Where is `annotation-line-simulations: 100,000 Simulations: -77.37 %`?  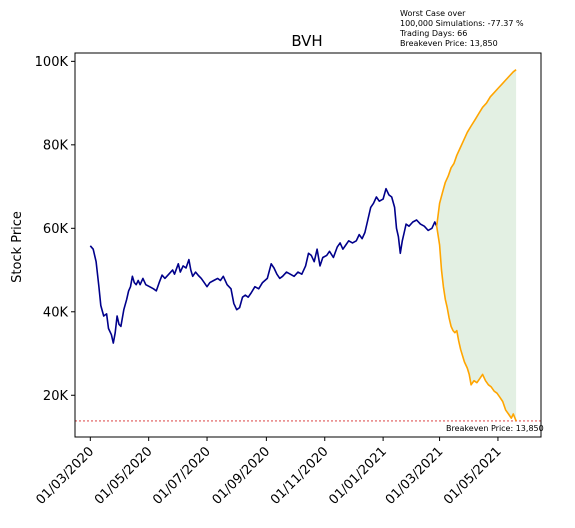
annotation-line-simulations: 100,000 Simulations: -77.37 % is located at coordinates (462, 23).